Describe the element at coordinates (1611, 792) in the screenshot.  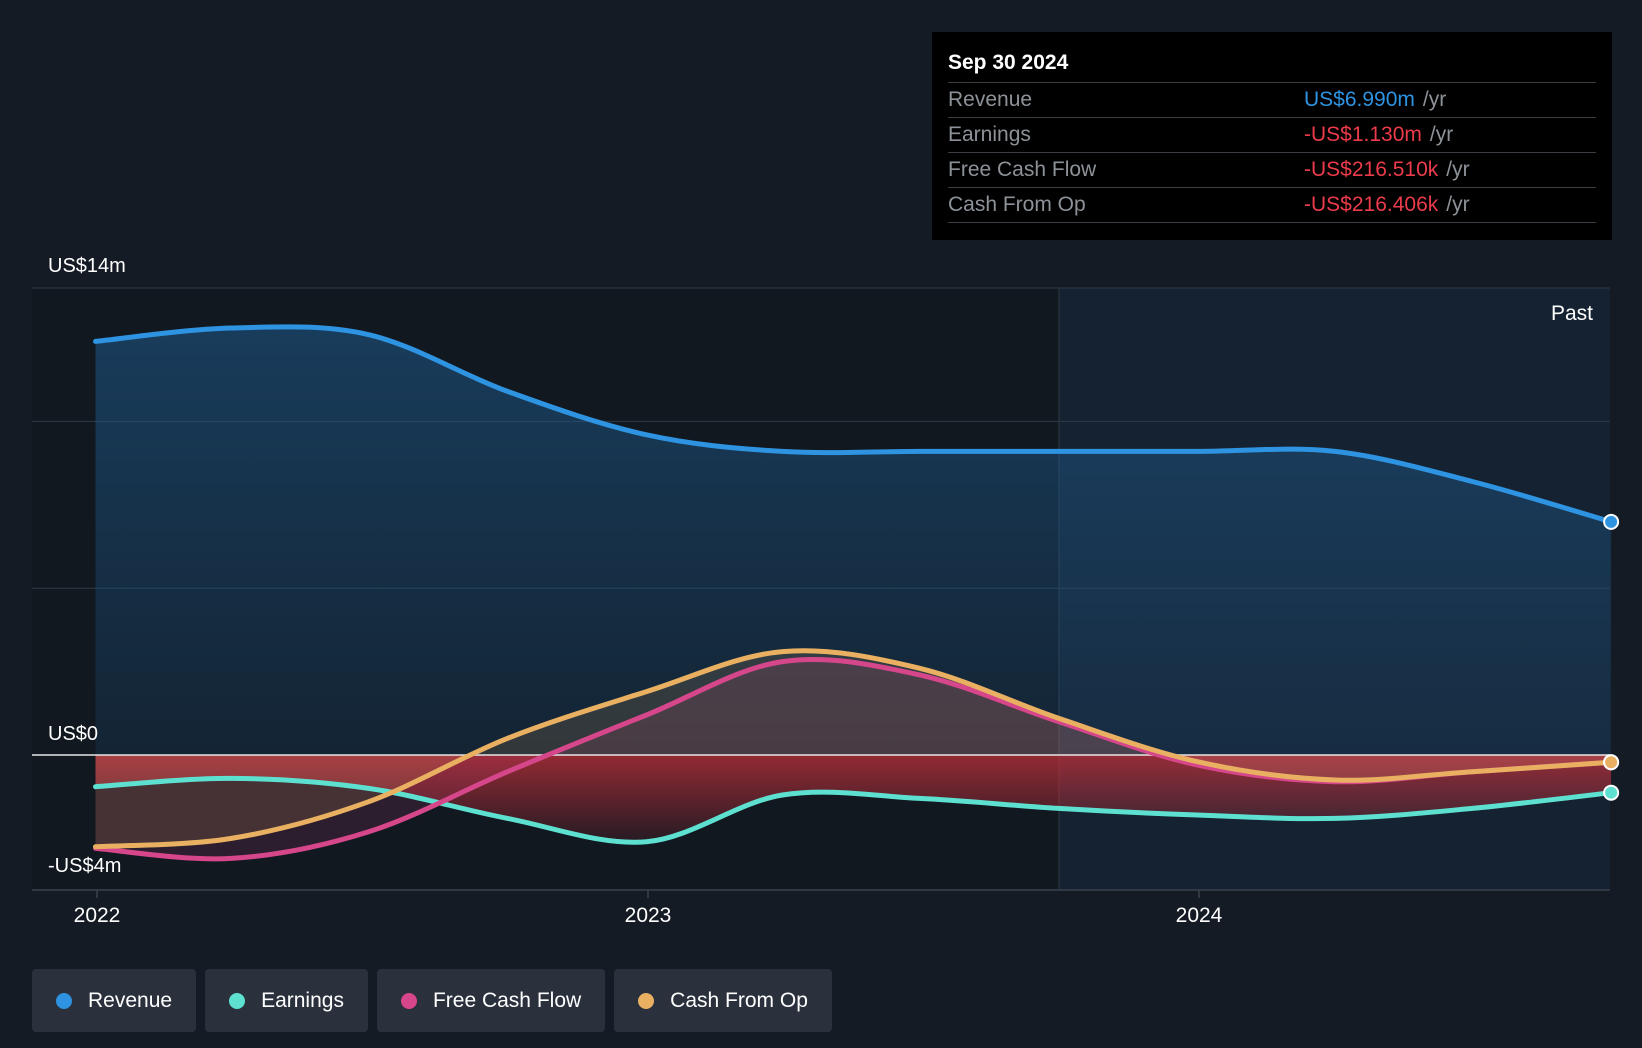
I see `earnings-endpoint` at that location.